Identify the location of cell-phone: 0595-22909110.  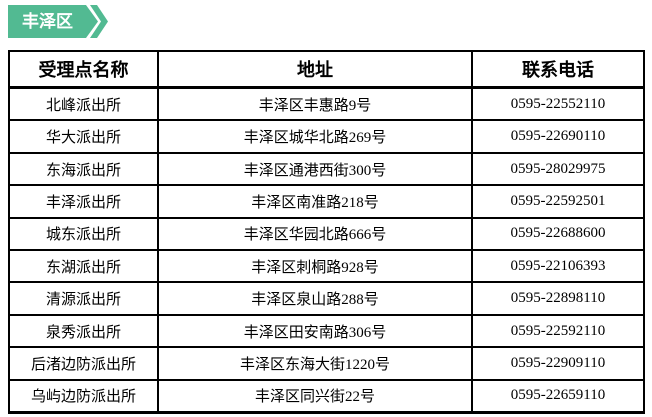
(557, 363).